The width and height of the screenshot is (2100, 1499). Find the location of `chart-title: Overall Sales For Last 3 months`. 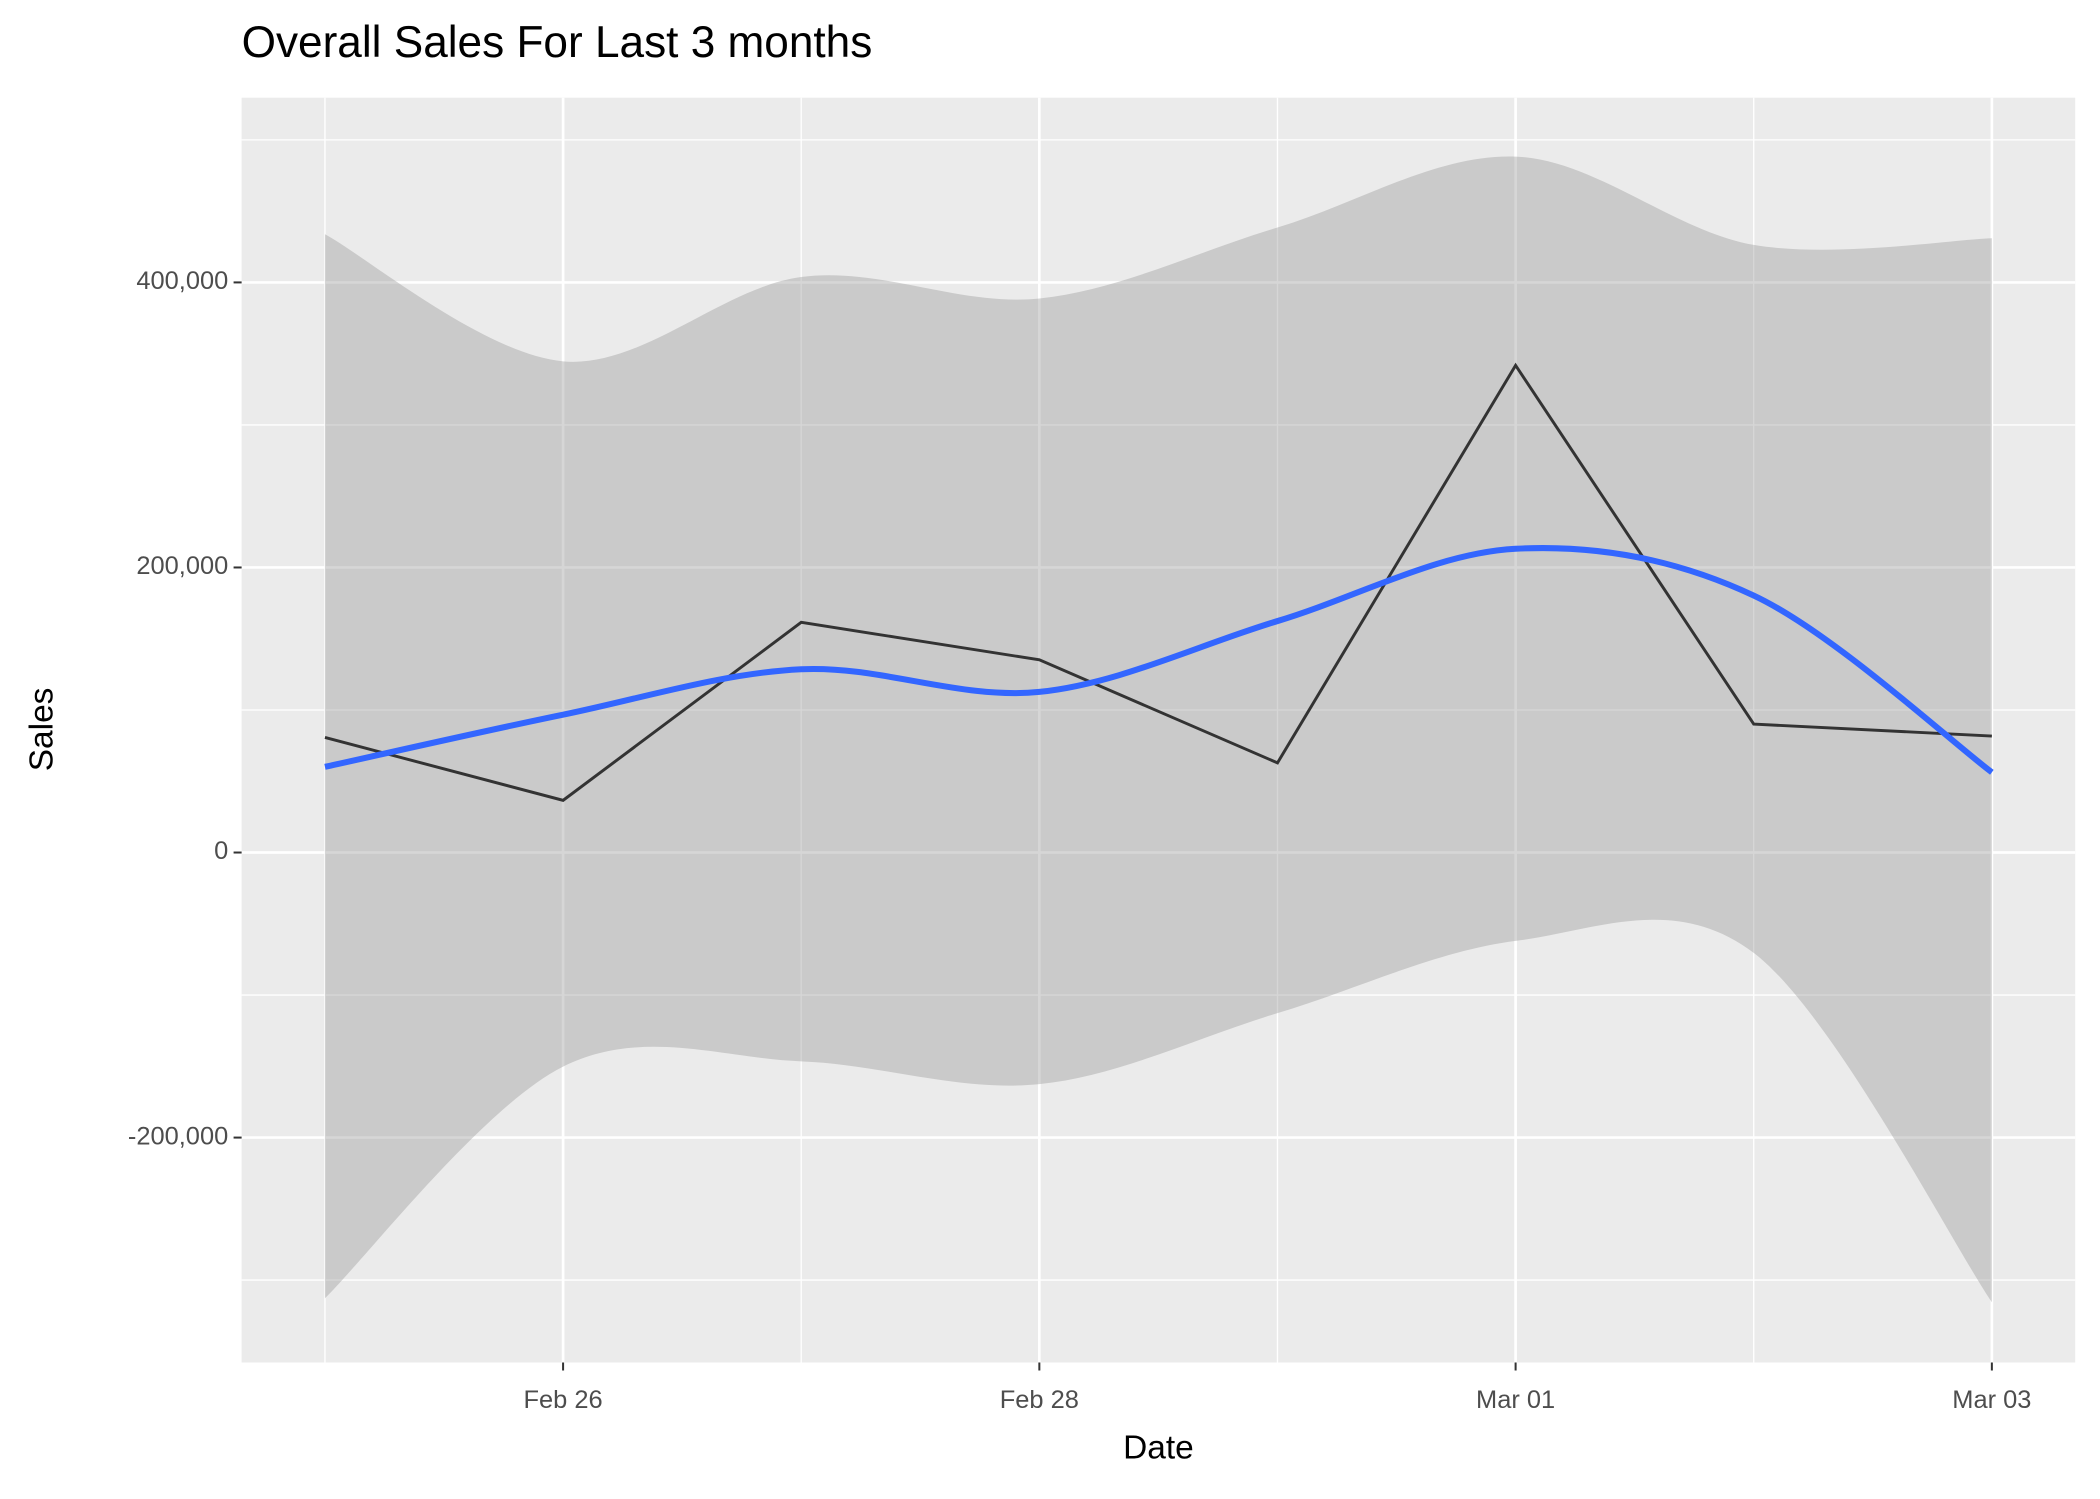

chart-title: Overall Sales For Last 3 months is located at coordinates (557, 42).